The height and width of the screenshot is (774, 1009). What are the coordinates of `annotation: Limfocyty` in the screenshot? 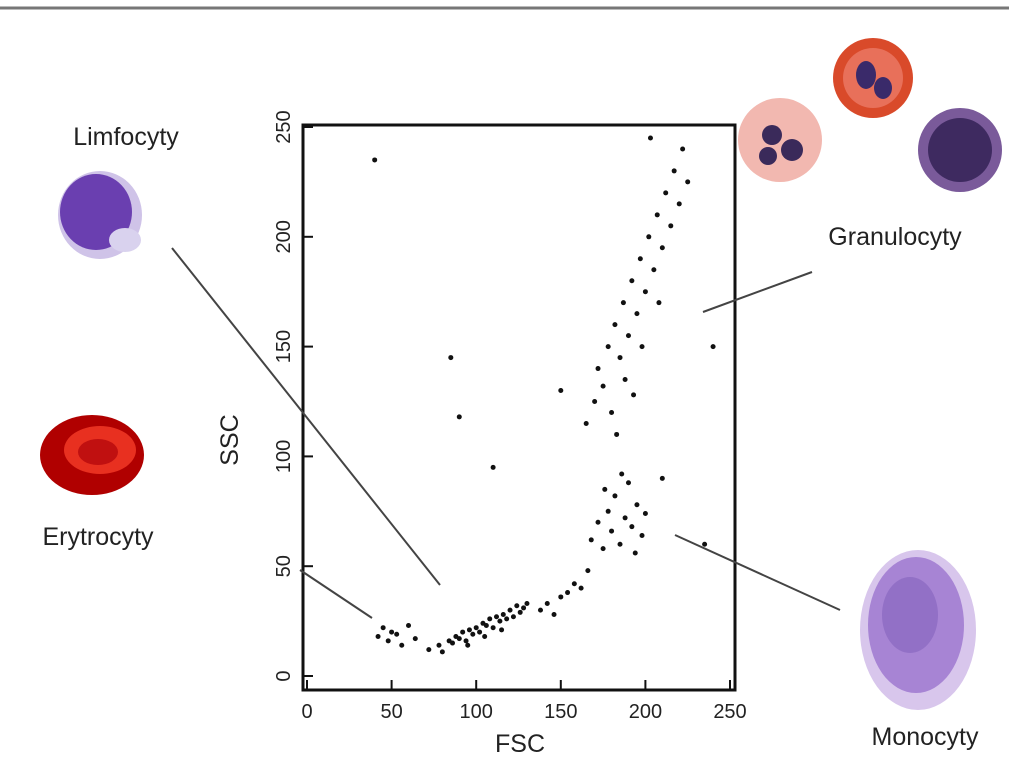 It's located at (126, 137).